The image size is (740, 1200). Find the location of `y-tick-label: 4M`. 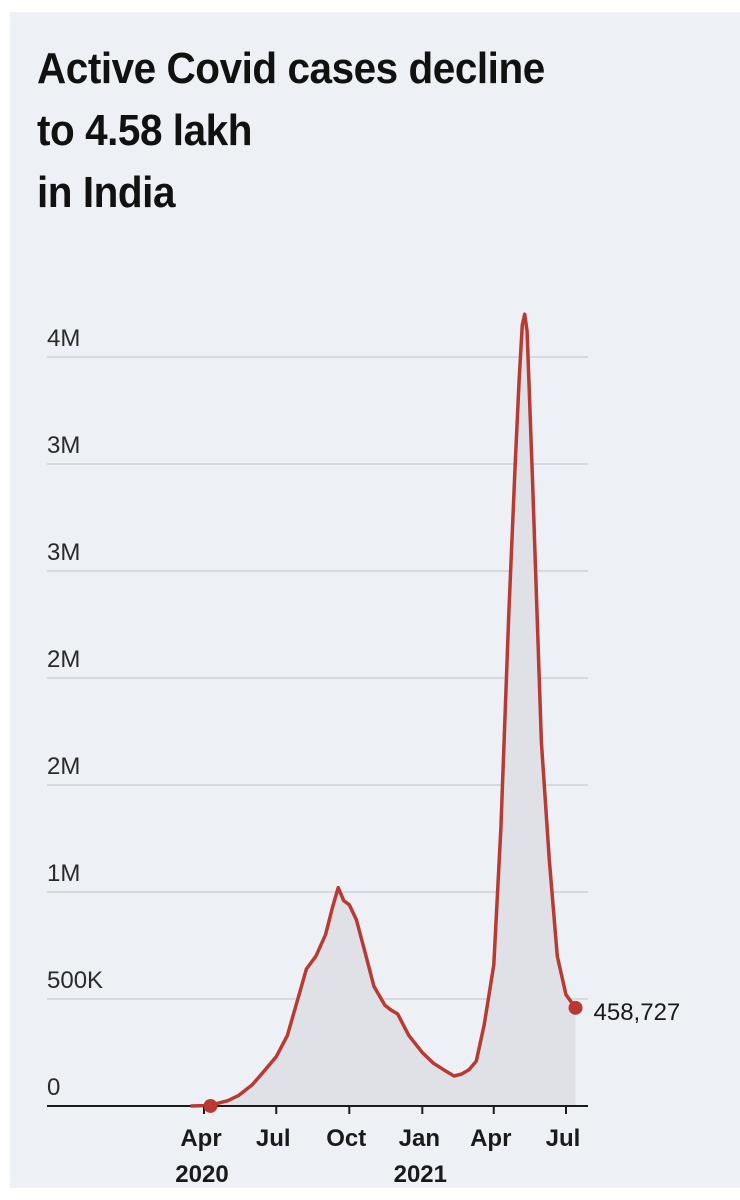

y-tick-label: 4M is located at coordinates (63, 338).